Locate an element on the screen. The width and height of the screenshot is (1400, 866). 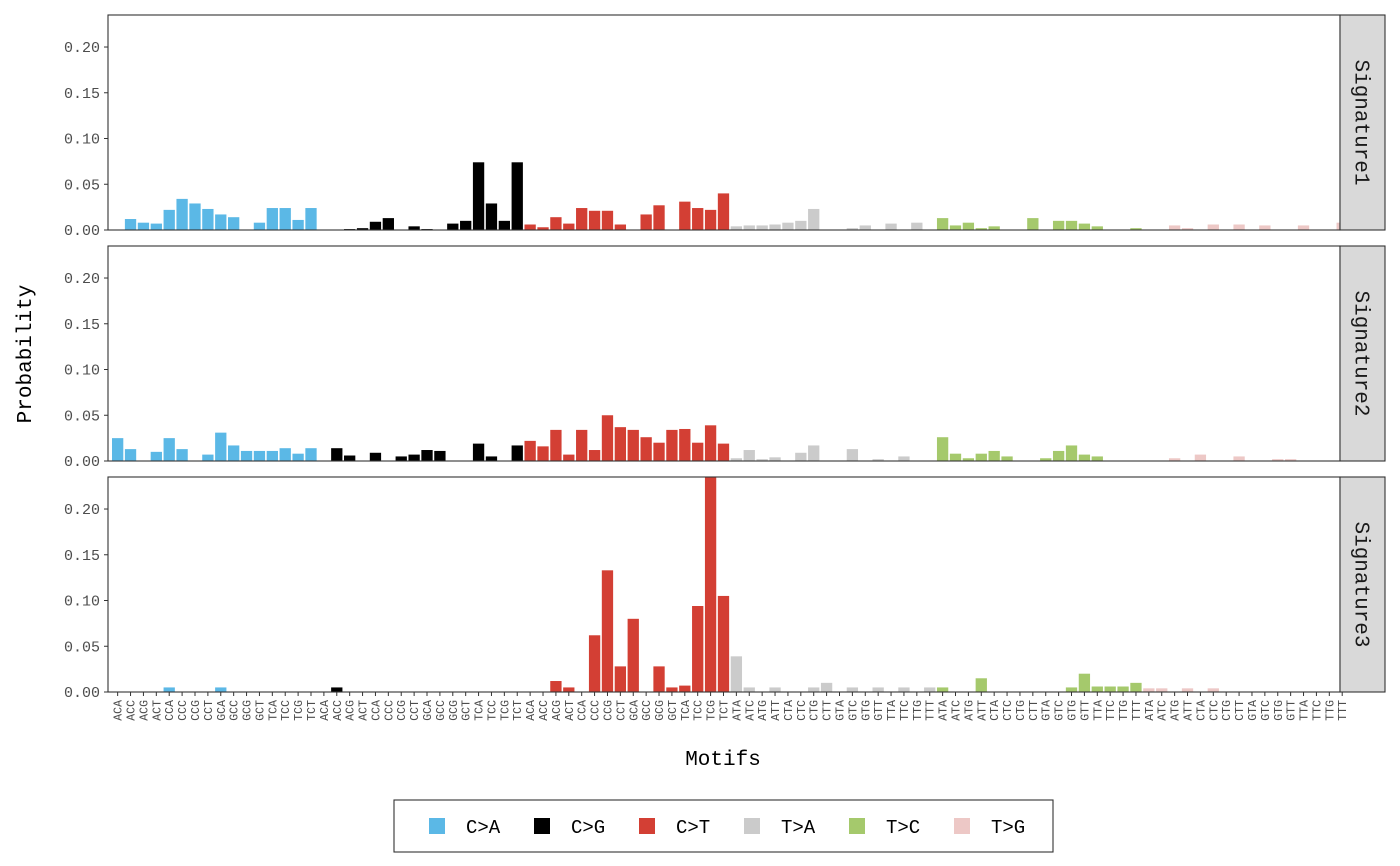
y-tick-label: 0.20 is located at coordinates (82, 48).